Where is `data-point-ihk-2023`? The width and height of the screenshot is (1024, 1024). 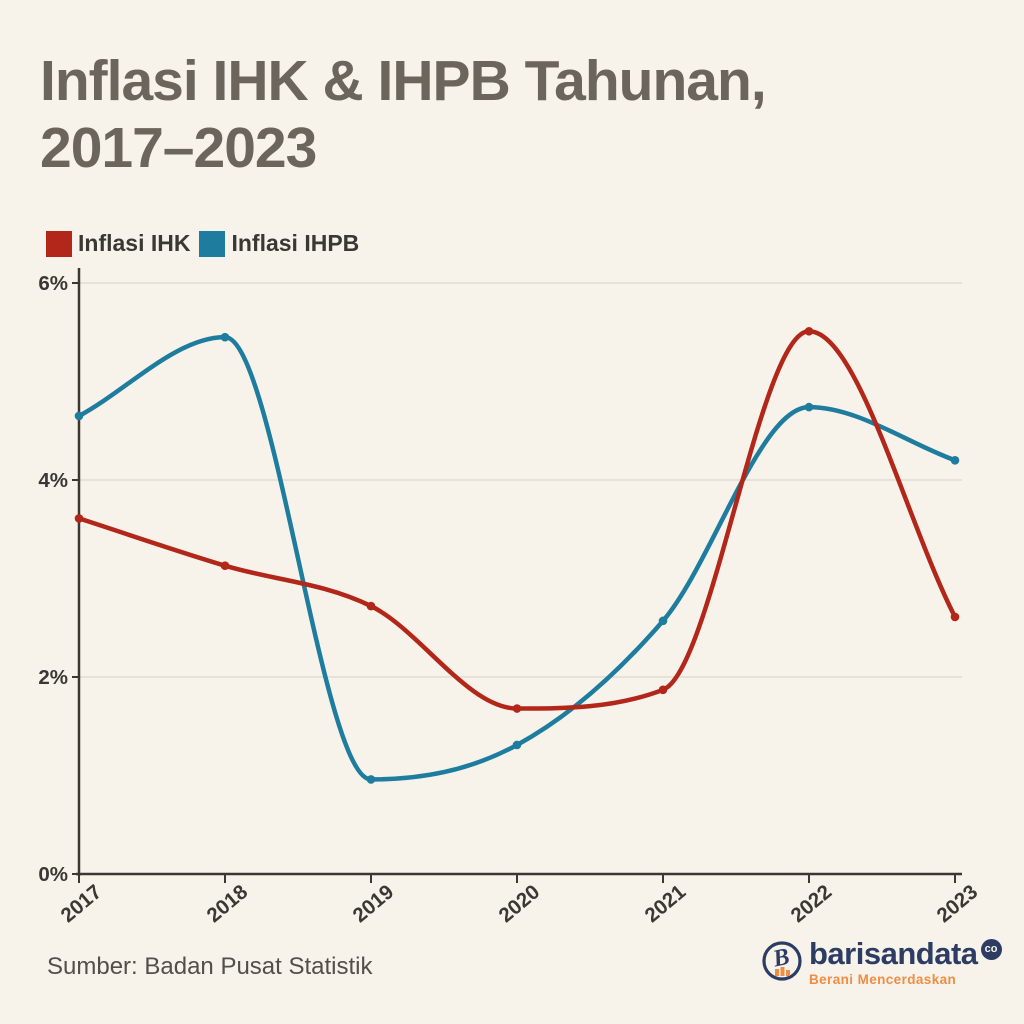 data-point-ihk-2023 is located at coordinates (955, 617).